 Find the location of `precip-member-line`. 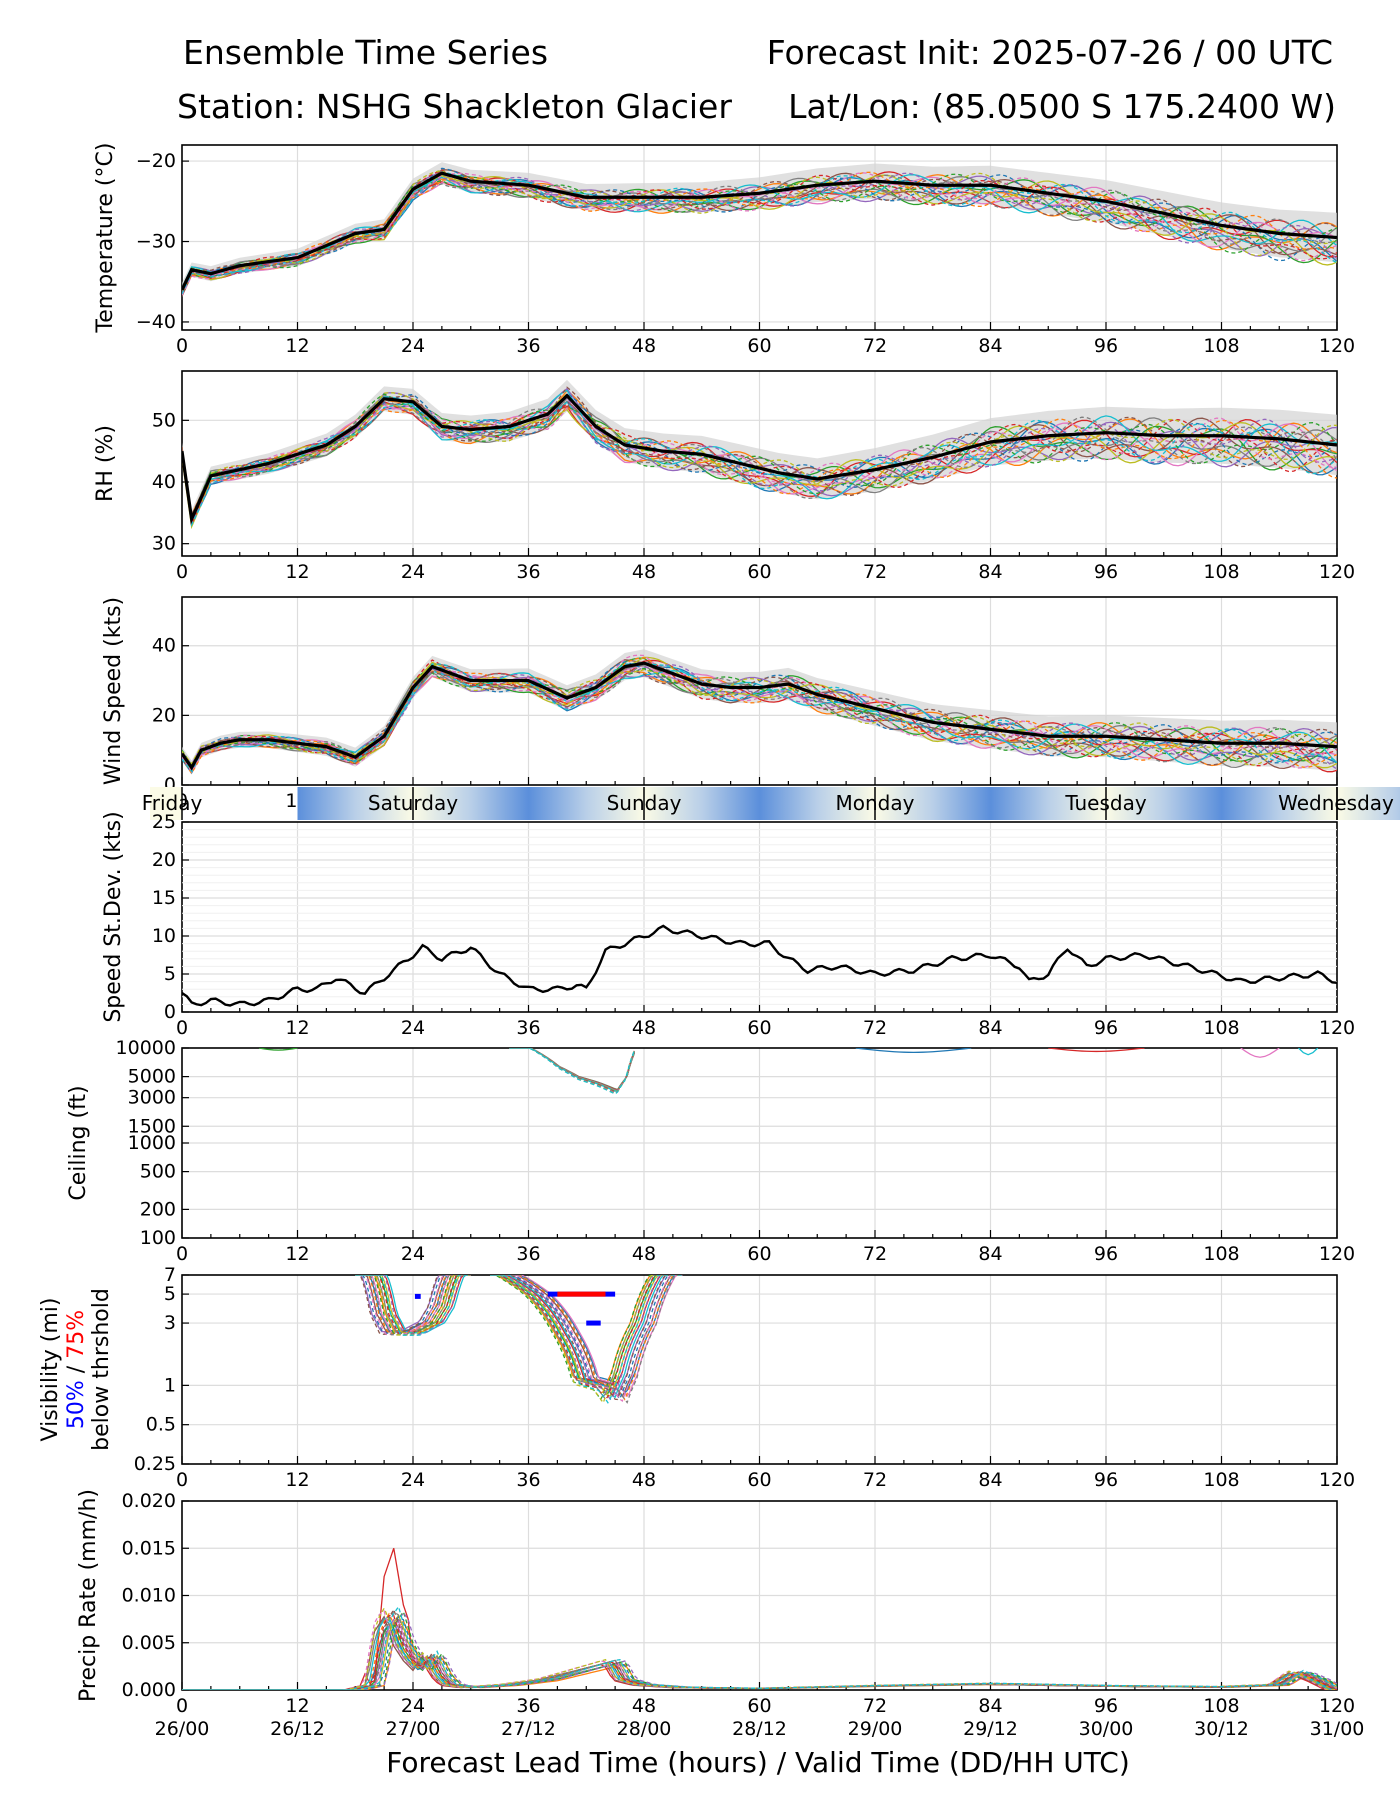

precip-member-line is located at coordinates (759, 1647).